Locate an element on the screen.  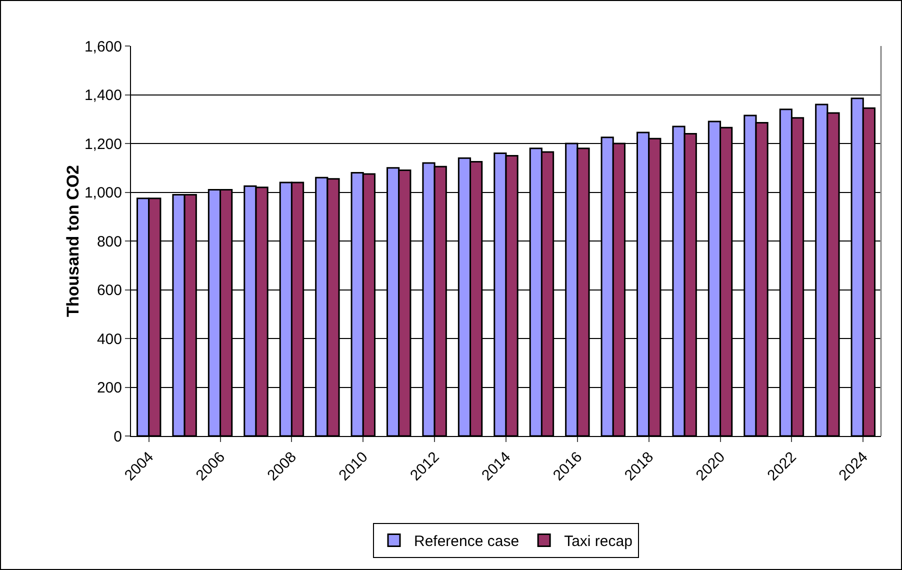
y-tick-label: 1,200 is located at coordinates (103, 144).